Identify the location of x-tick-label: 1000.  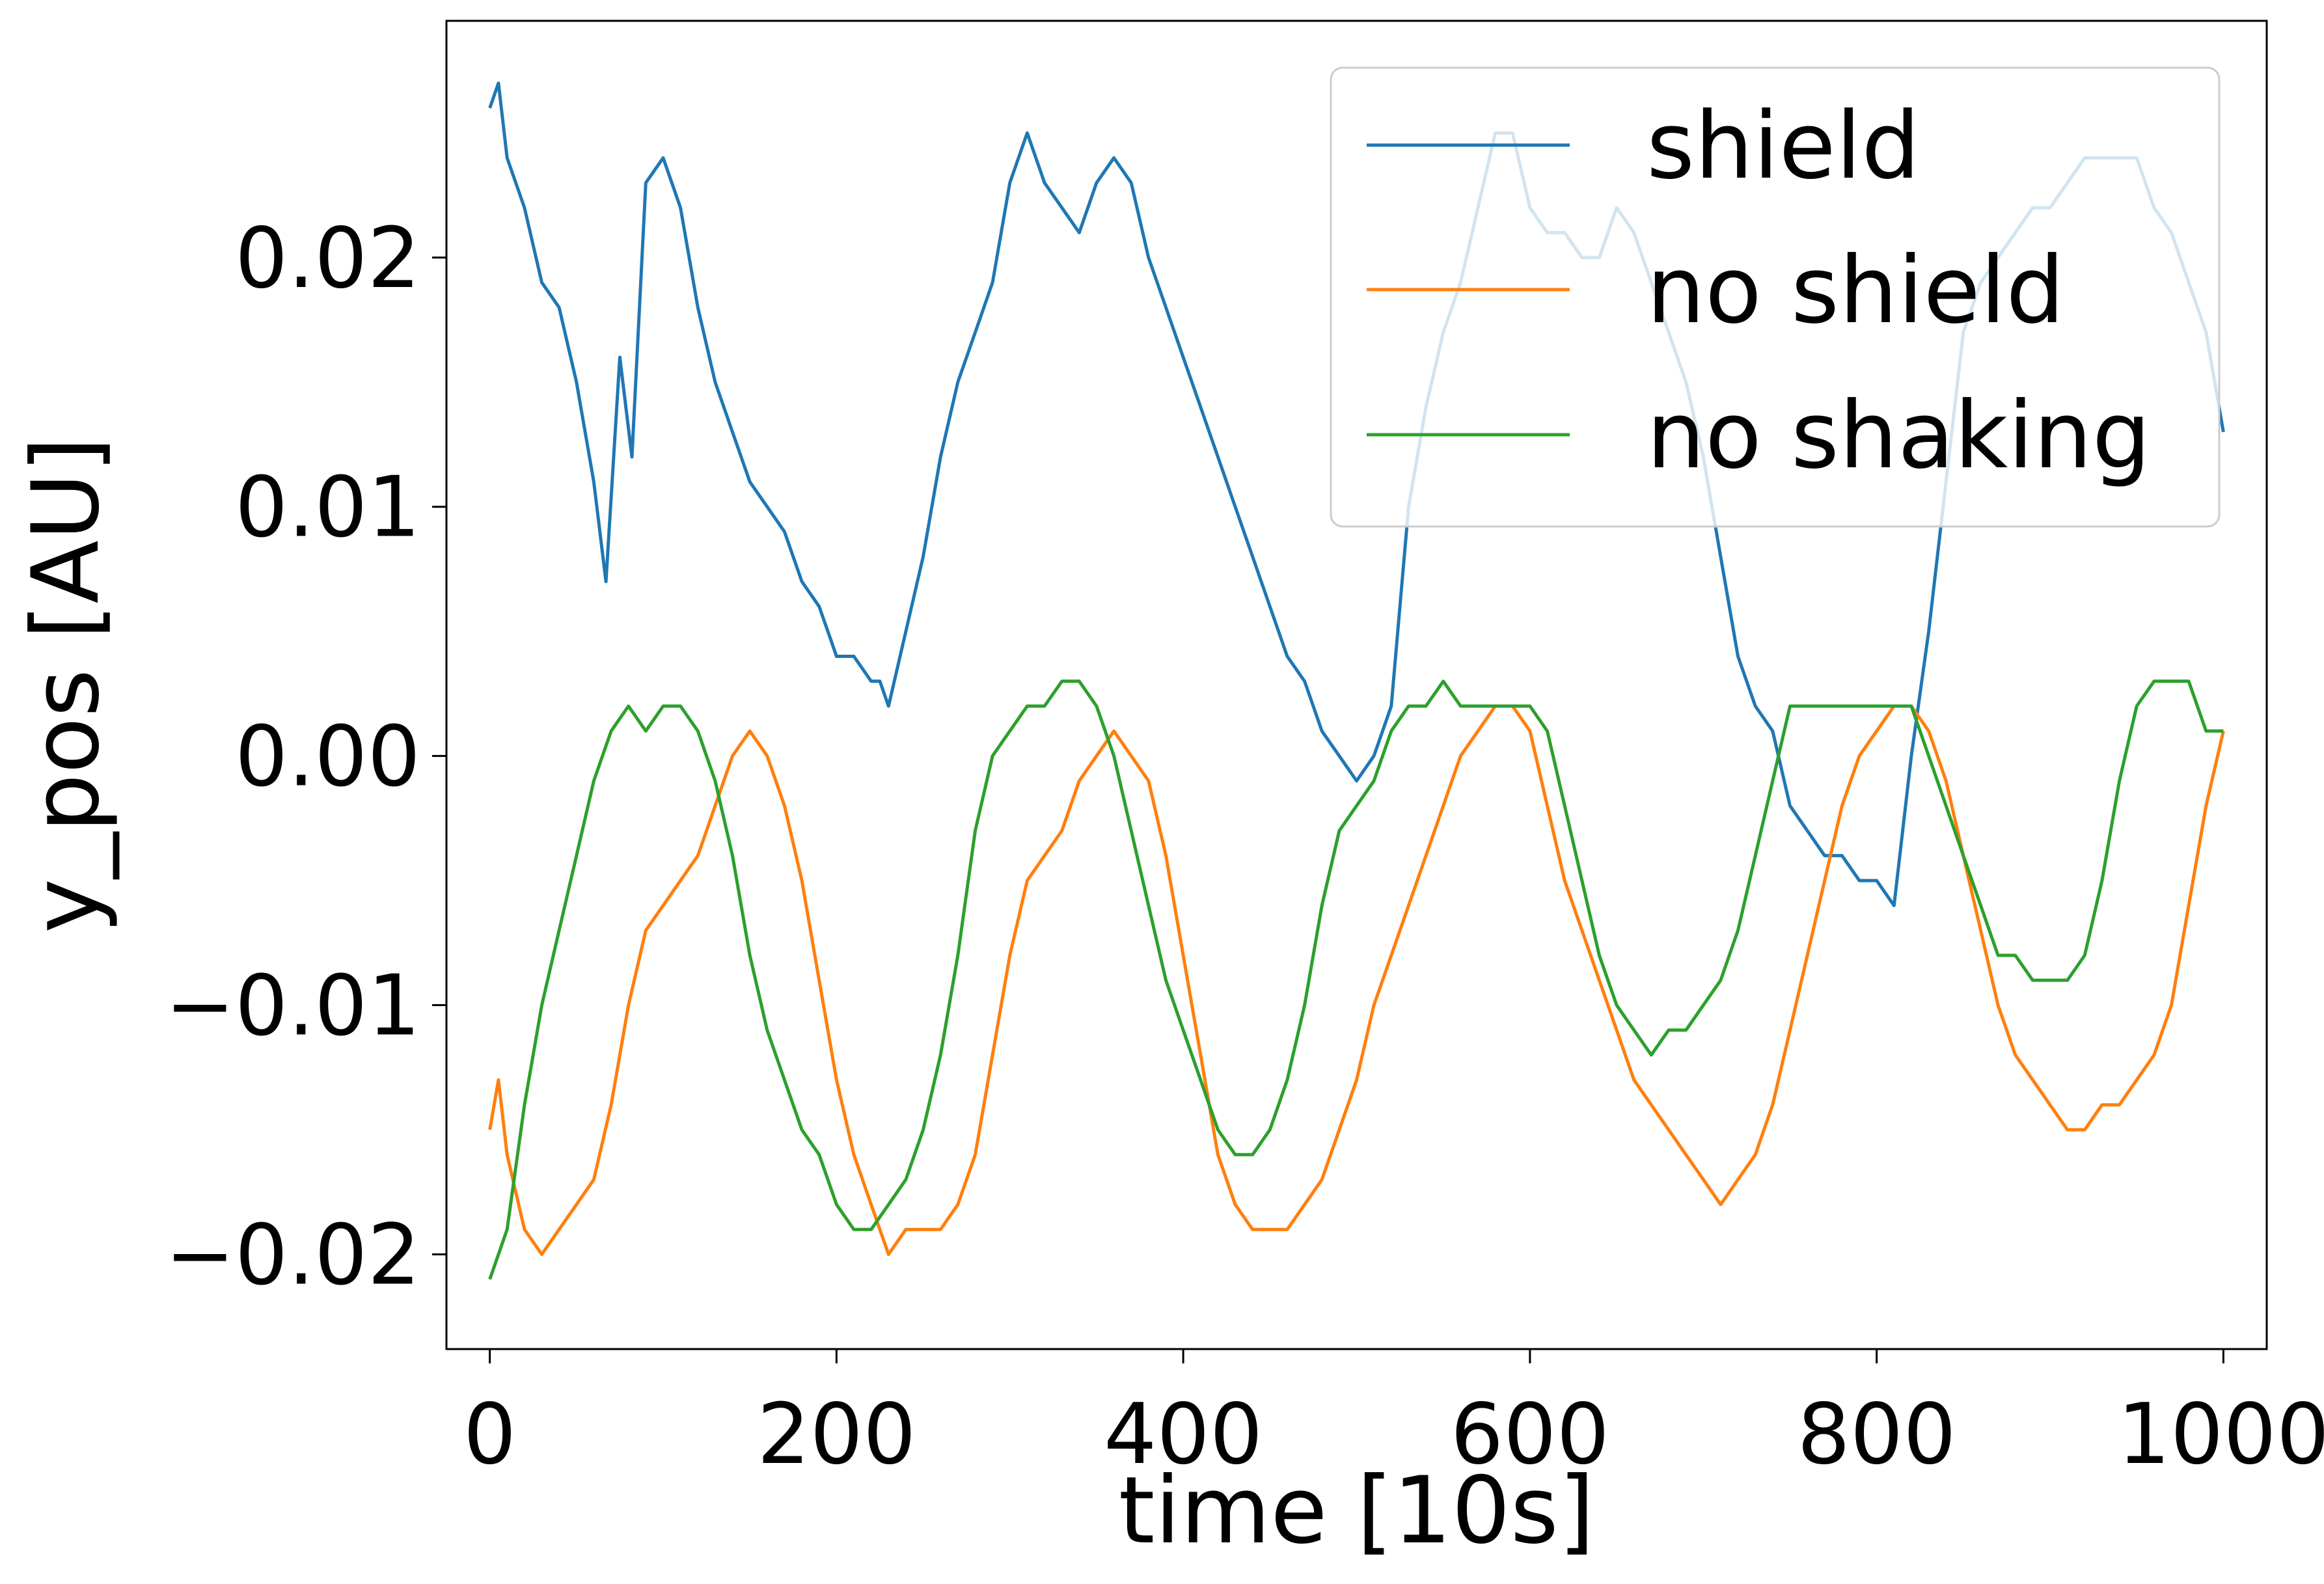
(2221, 1434).